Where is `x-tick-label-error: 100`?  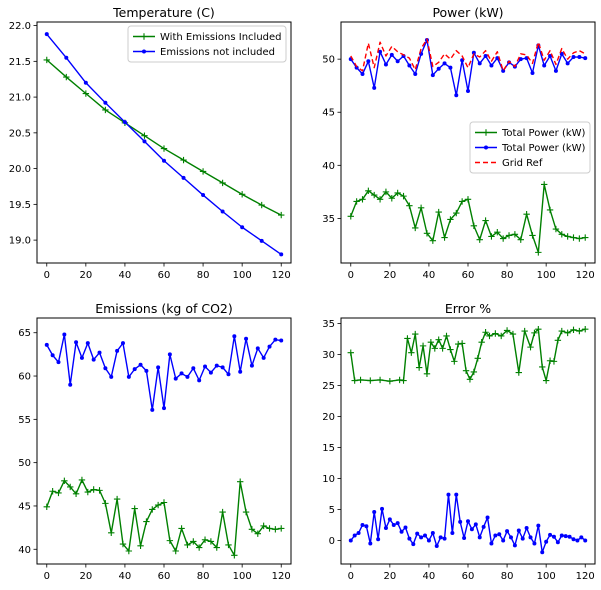
x-tick-label-error: 100 is located at coordinates (546, 576).